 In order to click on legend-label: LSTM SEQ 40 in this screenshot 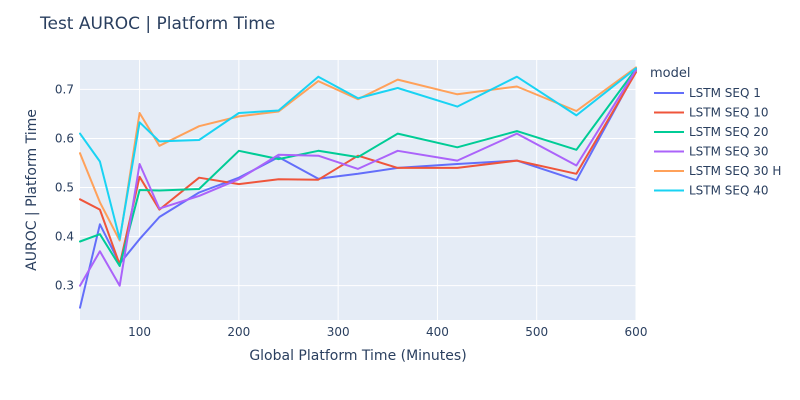, I will do `click(729, 191)`.